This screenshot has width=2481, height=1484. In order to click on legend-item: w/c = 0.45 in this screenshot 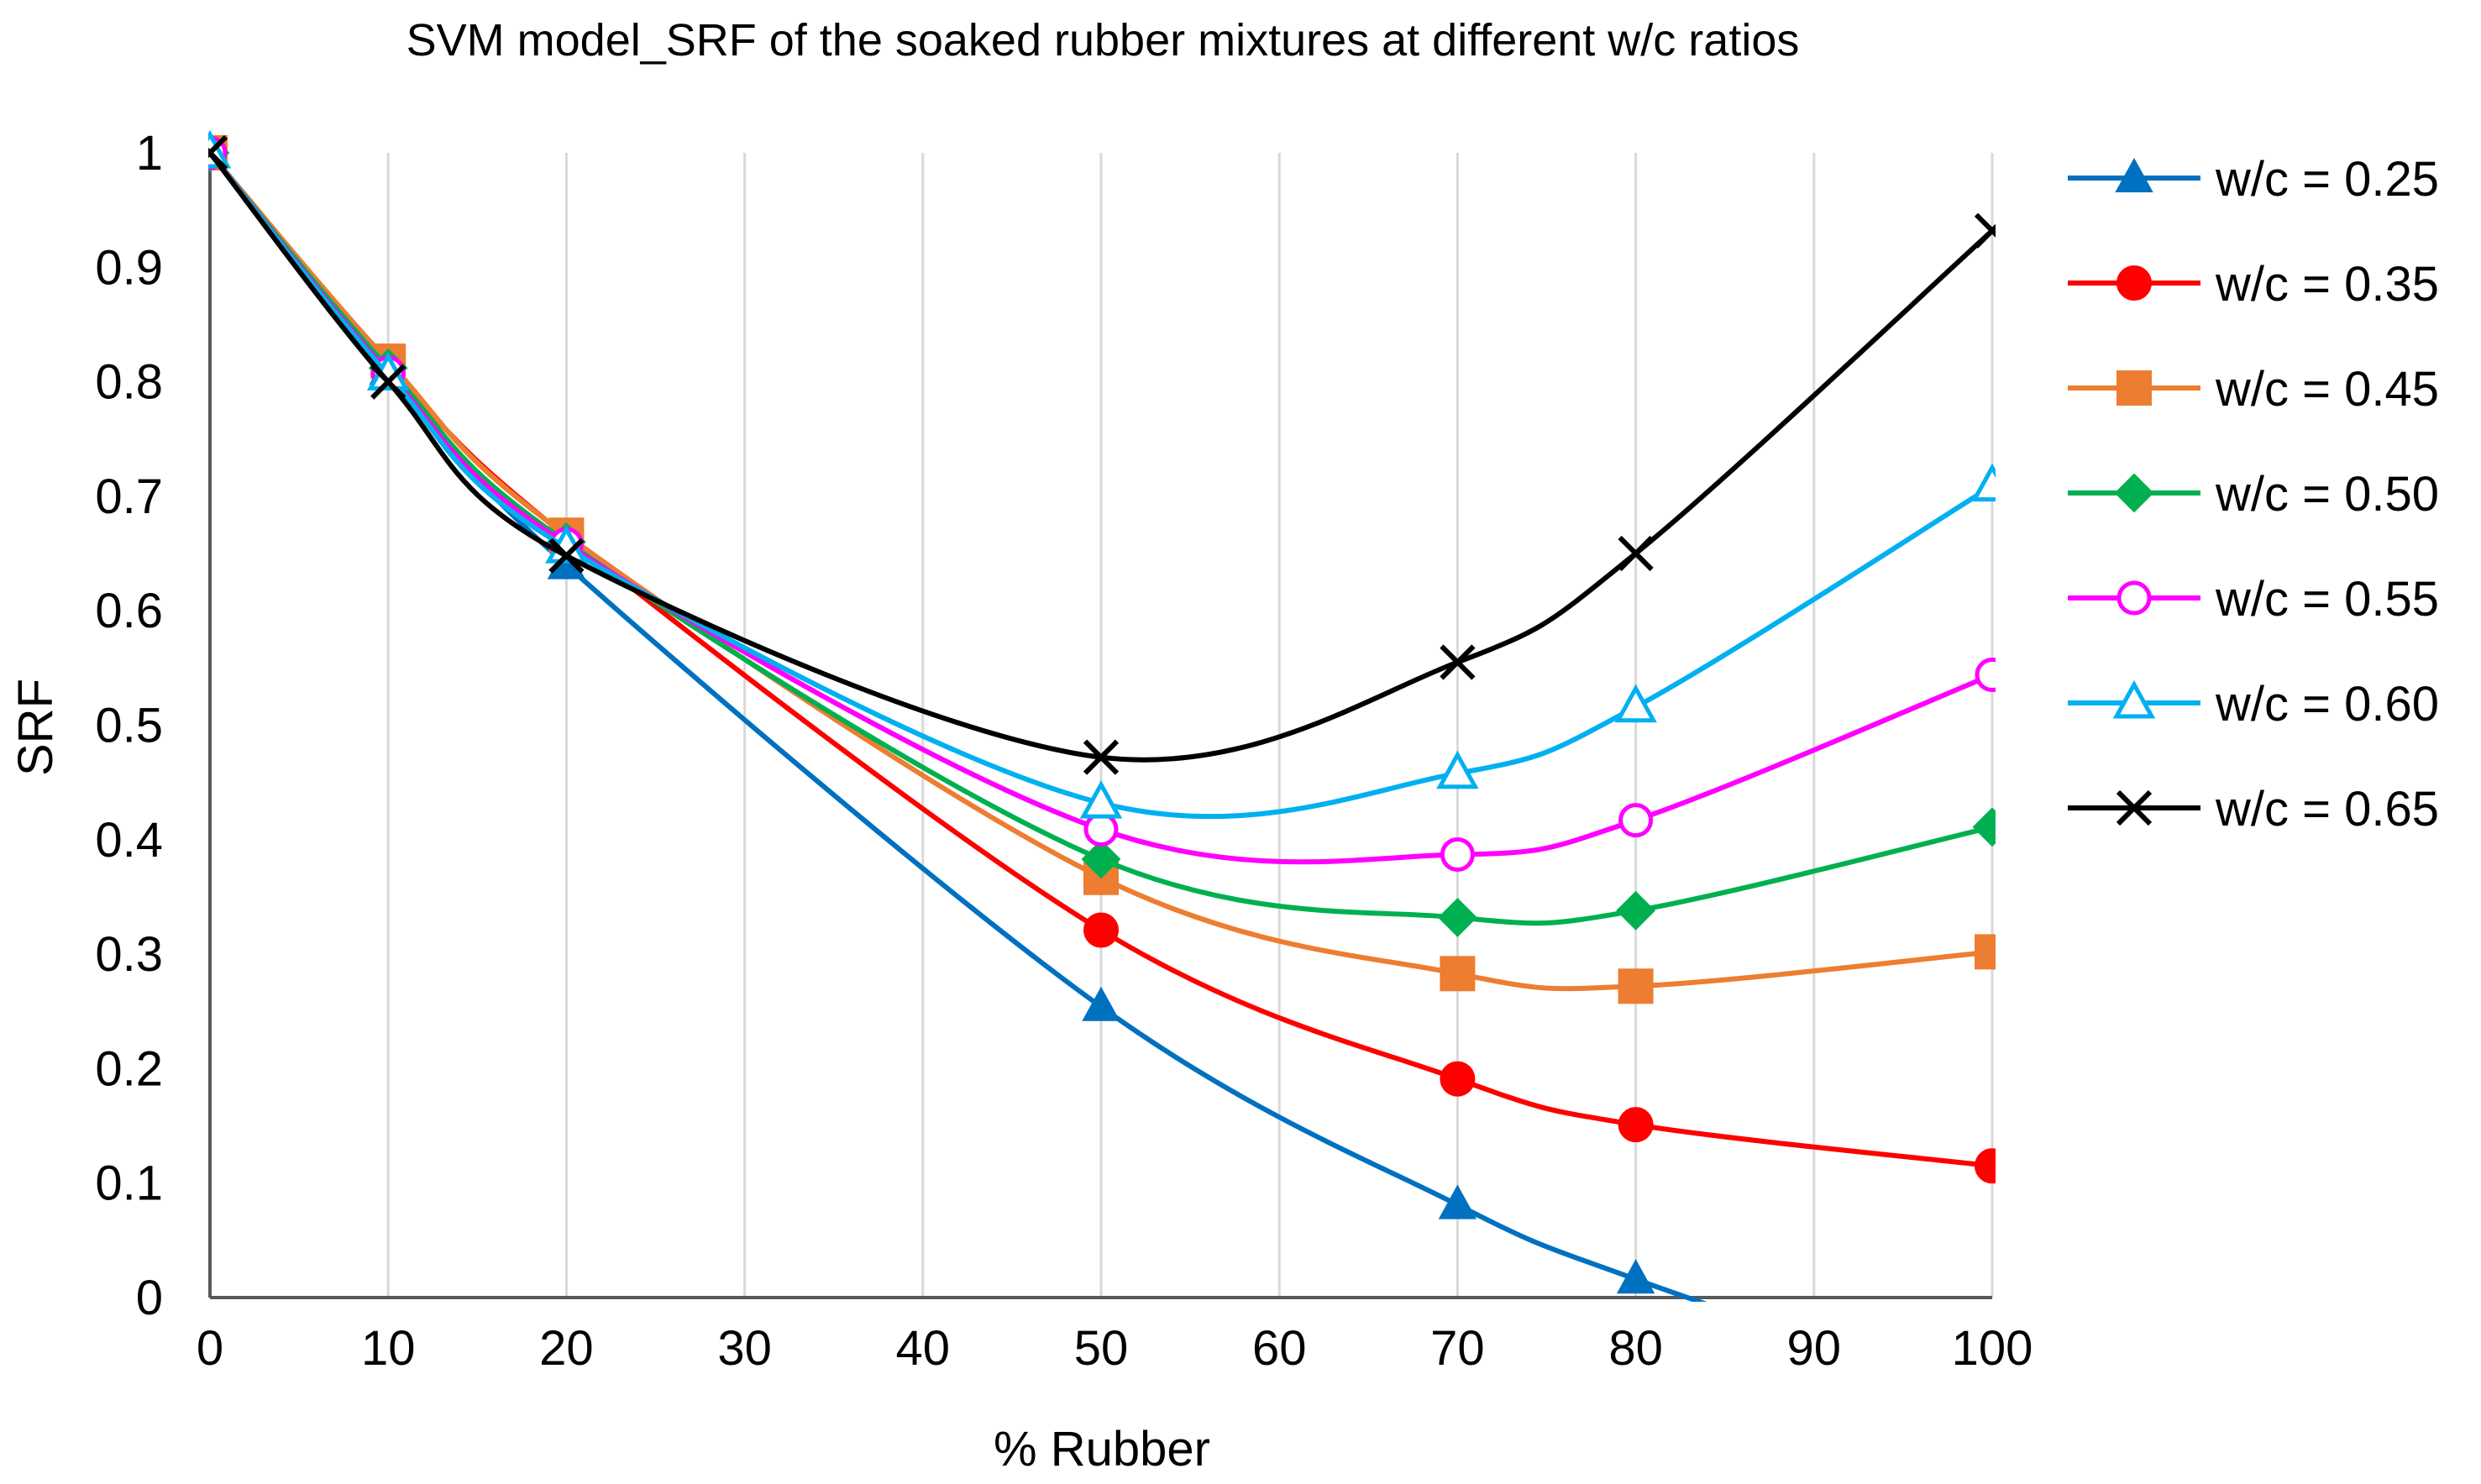, I will do `click(2253, 390)`.